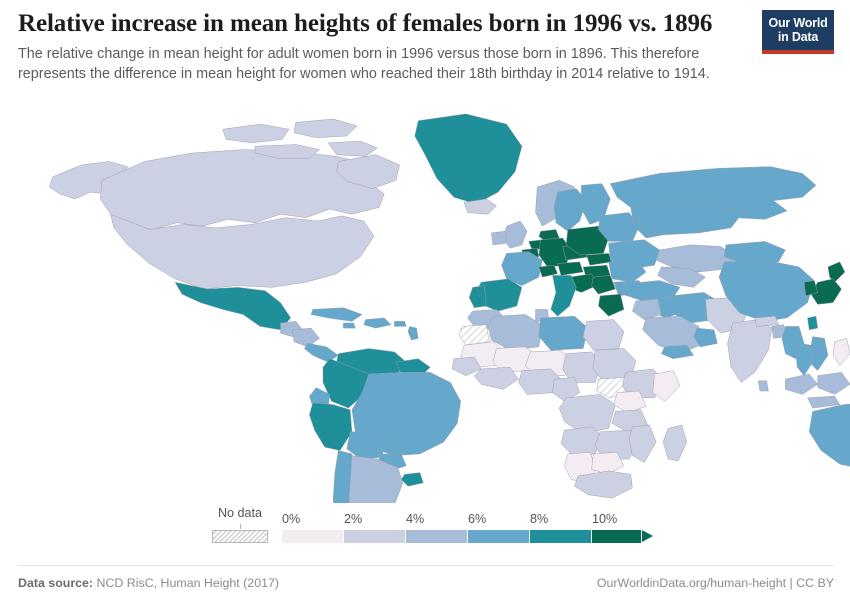  What do you see at coordinates (647, 535) in the screenshot?
I see `legend-arrow-icon` at bounding box center [647, 535].